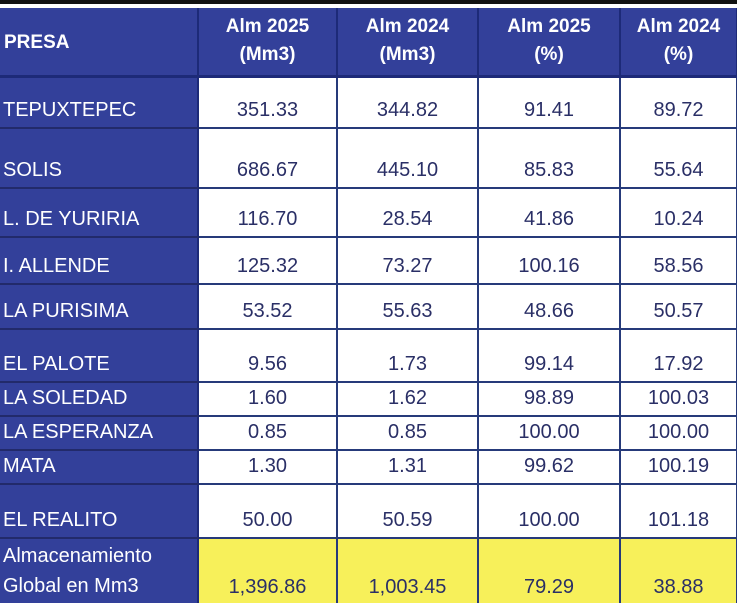 Image resolution: width=737 pixels, height=603 pixels. I want to click on pct2024-value: 50.57, so click(678, 307).